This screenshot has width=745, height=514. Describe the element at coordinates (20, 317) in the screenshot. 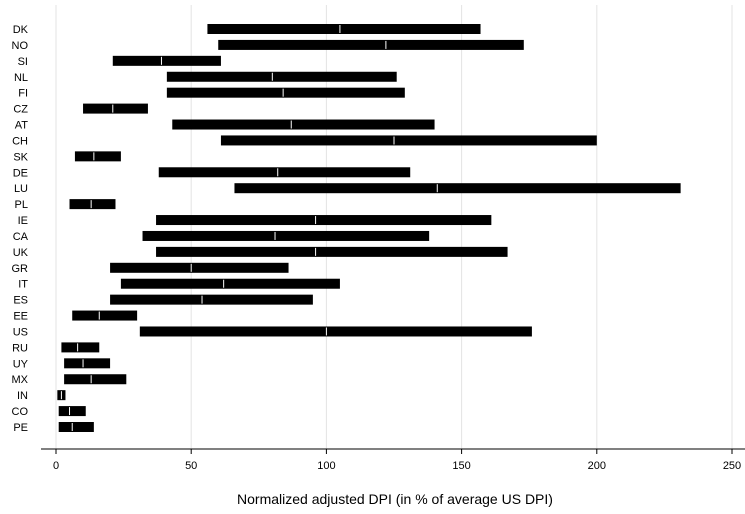

I see `category-label: EE` at that location.